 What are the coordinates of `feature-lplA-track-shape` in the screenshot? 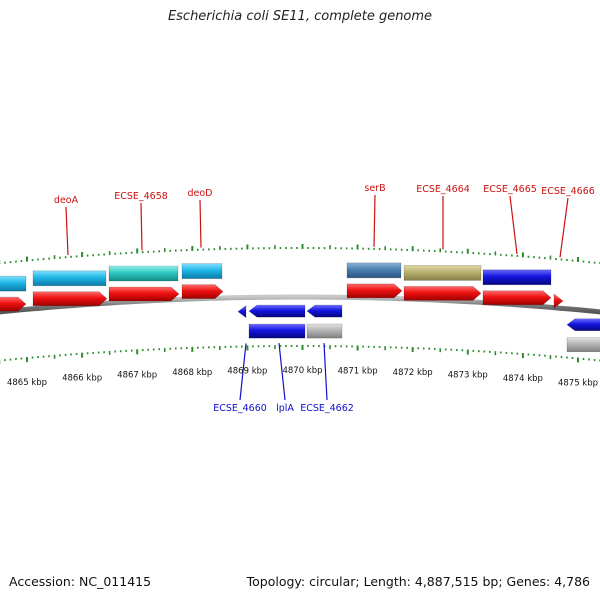 It's located at (277, 331).